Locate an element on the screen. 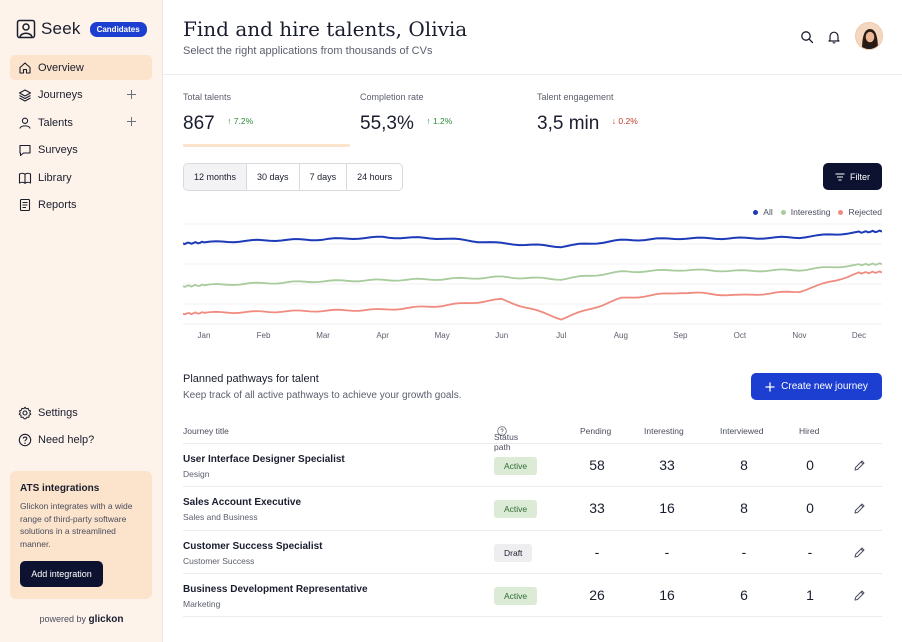 Image resolution: width=902 pixels, height=642 pixels. legend-item-all: All is located at coordinates (763, 212).